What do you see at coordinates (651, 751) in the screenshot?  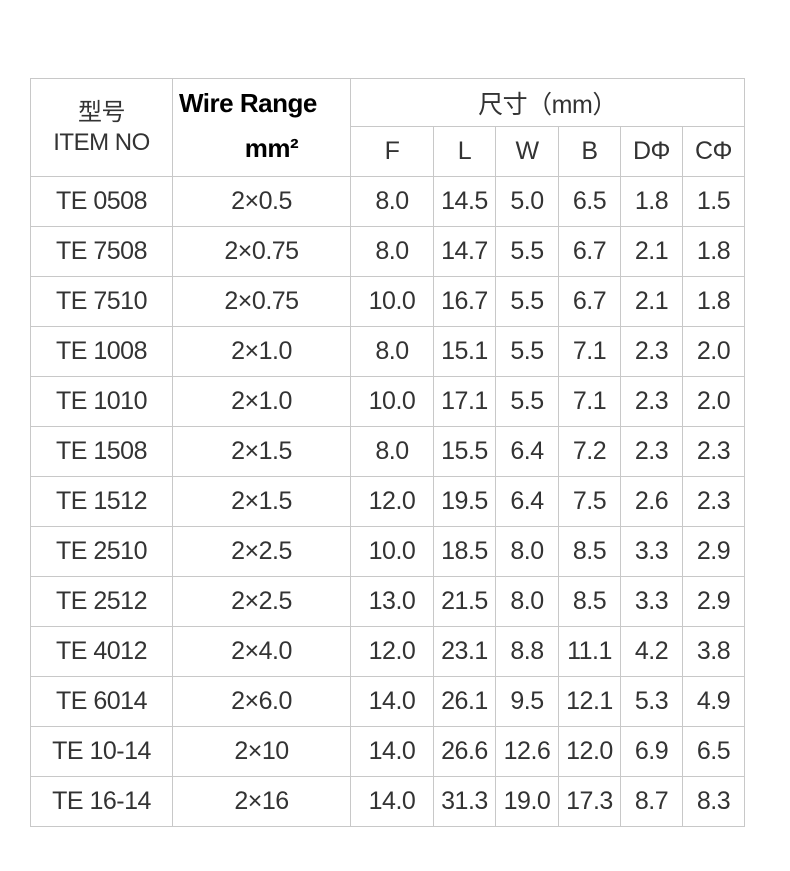 I see `cell-d-phi: 6.9` at bounding box center [651, 751].